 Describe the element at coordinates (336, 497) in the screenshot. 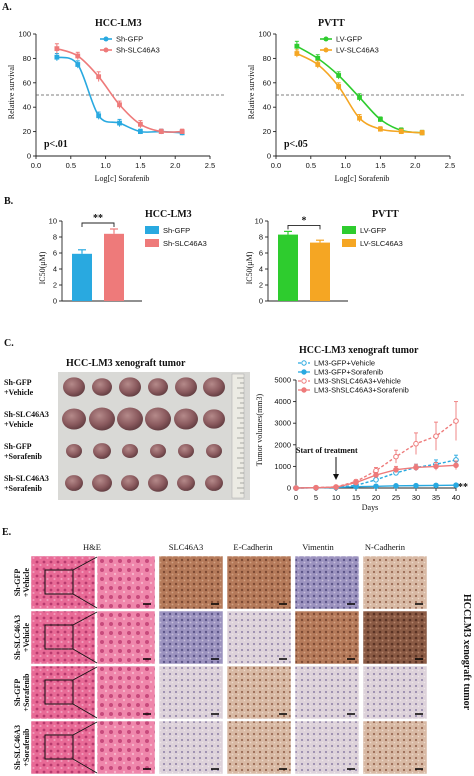

I see `x-tick-label: 10` at that location.